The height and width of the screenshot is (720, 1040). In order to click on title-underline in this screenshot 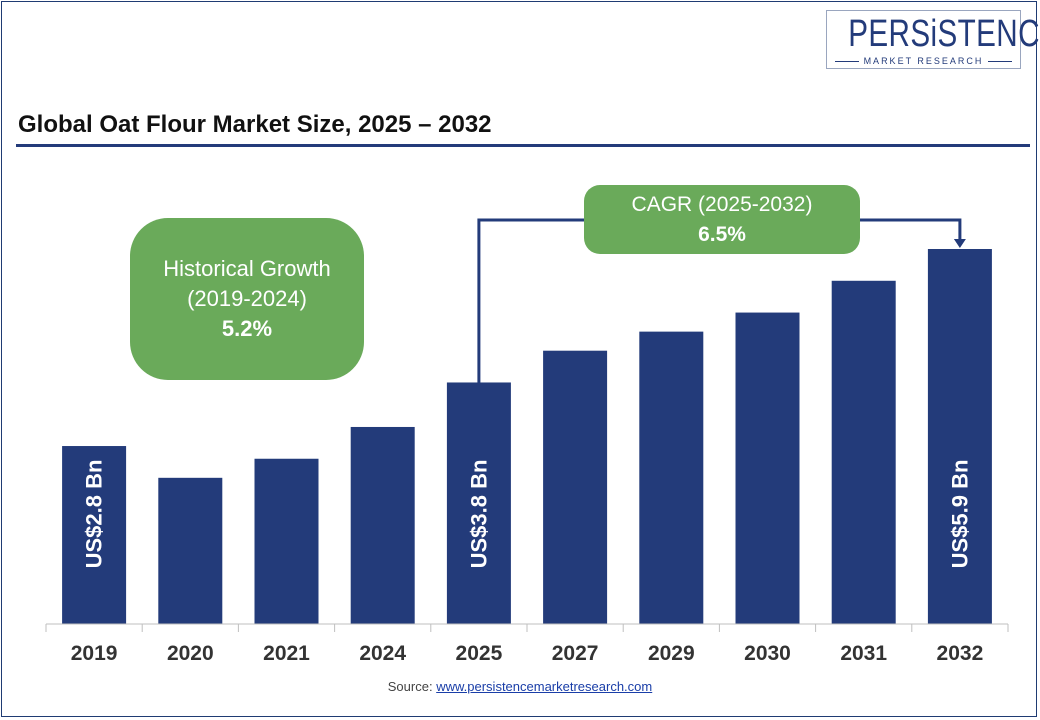, I will do `click(523, 145)`.